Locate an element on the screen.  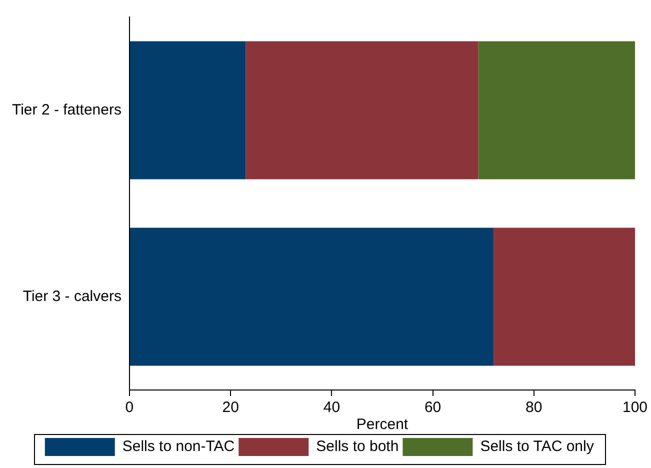
legend-label: Sells to both is located at coordinates (357, 447).